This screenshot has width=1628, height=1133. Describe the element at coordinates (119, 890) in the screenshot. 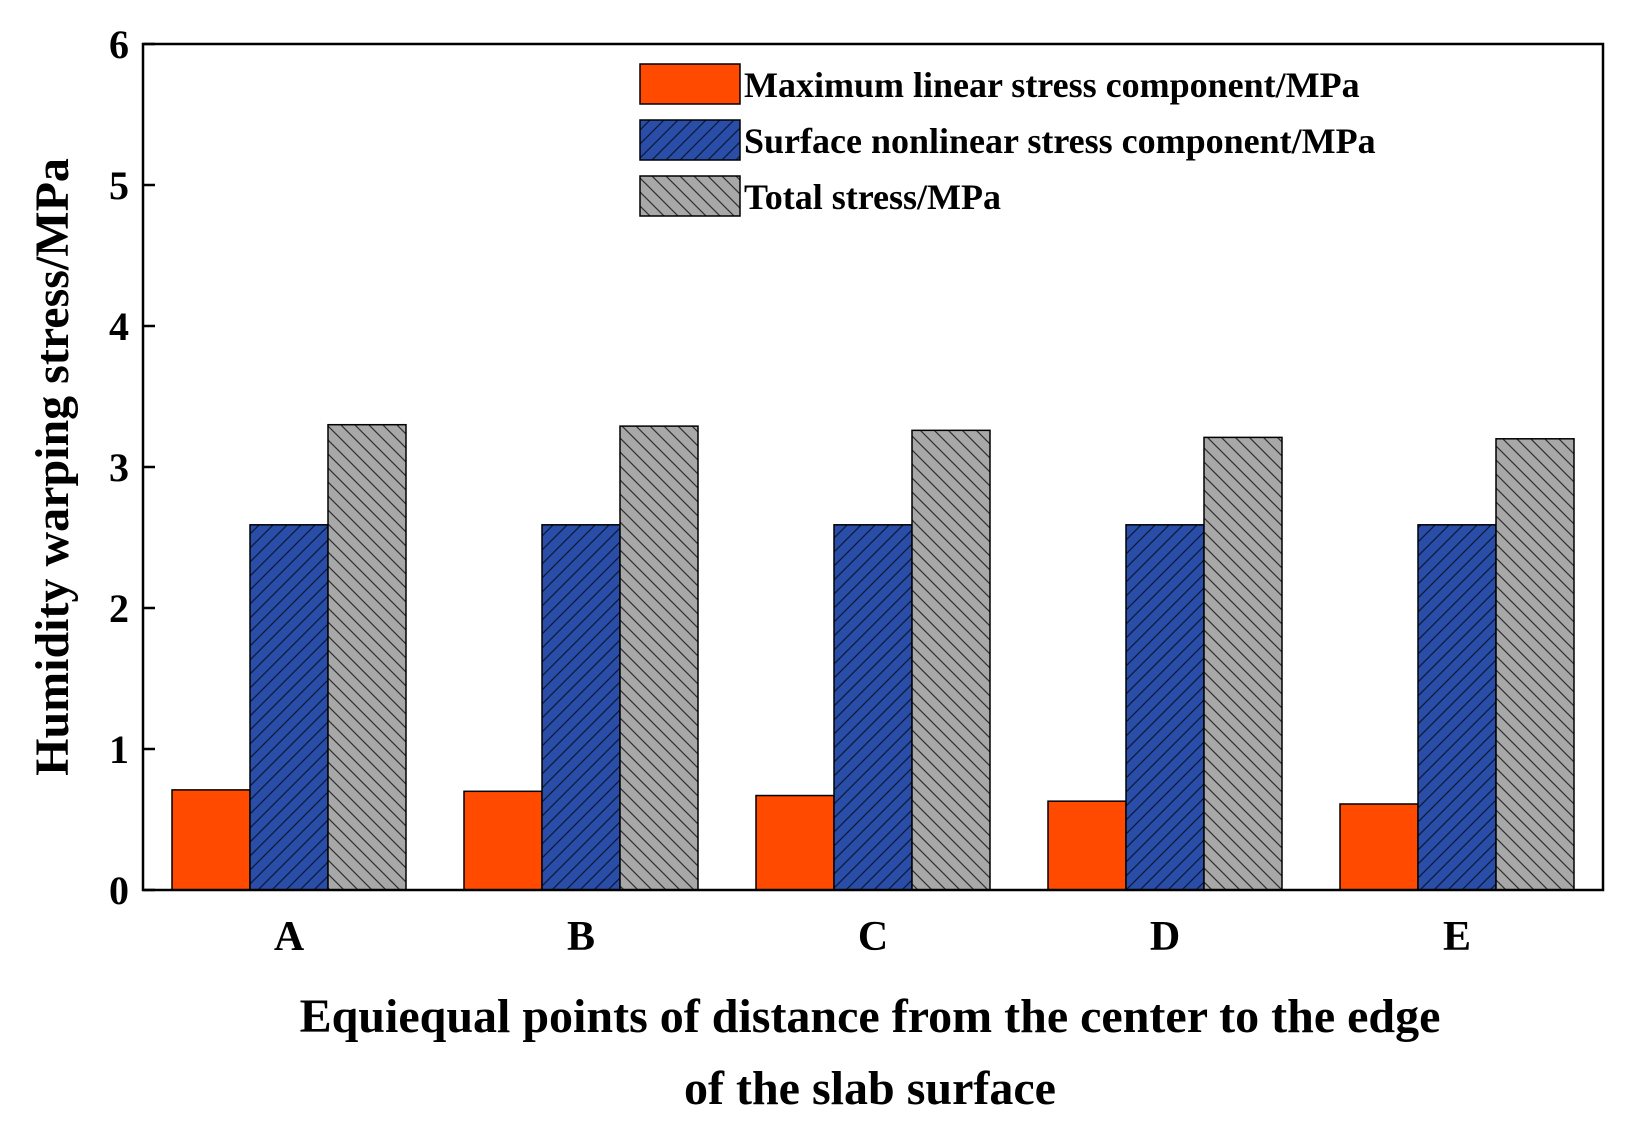

I see `y-tick-label-0: 0` at that location.